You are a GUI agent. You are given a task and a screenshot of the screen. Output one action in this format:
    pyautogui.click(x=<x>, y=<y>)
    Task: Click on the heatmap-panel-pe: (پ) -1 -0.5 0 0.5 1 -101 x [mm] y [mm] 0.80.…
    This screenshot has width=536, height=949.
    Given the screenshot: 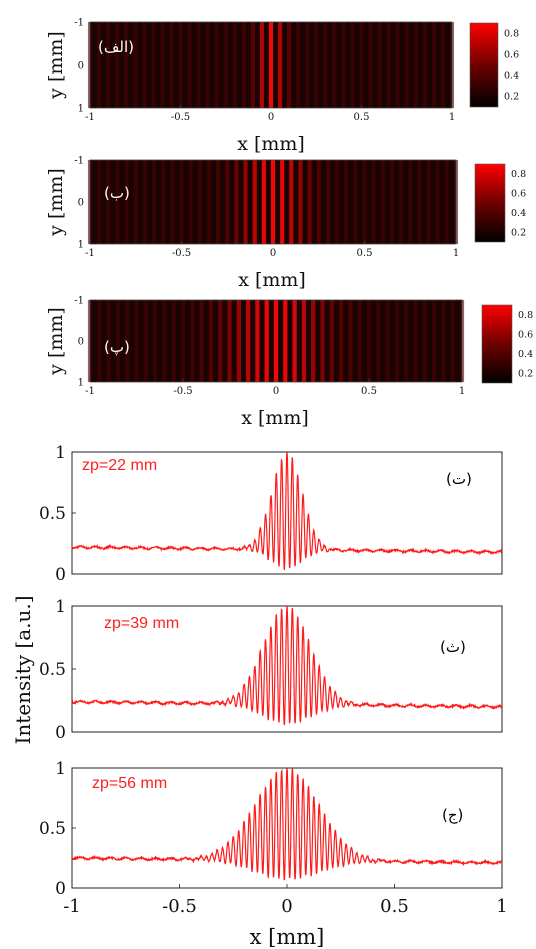 What is the action you would take?
    pyautogui.click(x=289, y=363)
    